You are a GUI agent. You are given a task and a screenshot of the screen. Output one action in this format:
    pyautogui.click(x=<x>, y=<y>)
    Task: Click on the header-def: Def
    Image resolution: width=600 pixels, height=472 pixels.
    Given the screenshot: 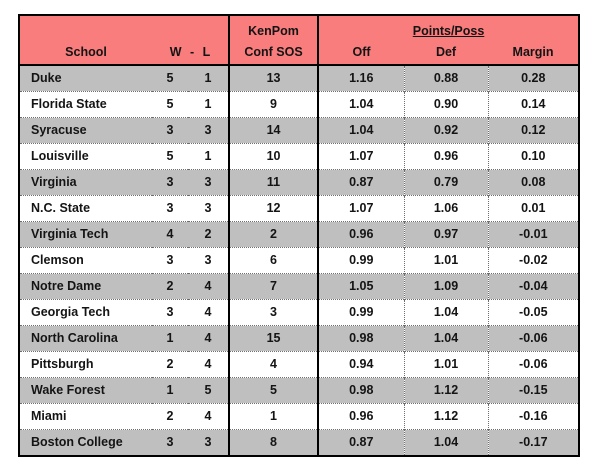 What is the action you would take?
    pyautogui.click(x=446, y=52)
    